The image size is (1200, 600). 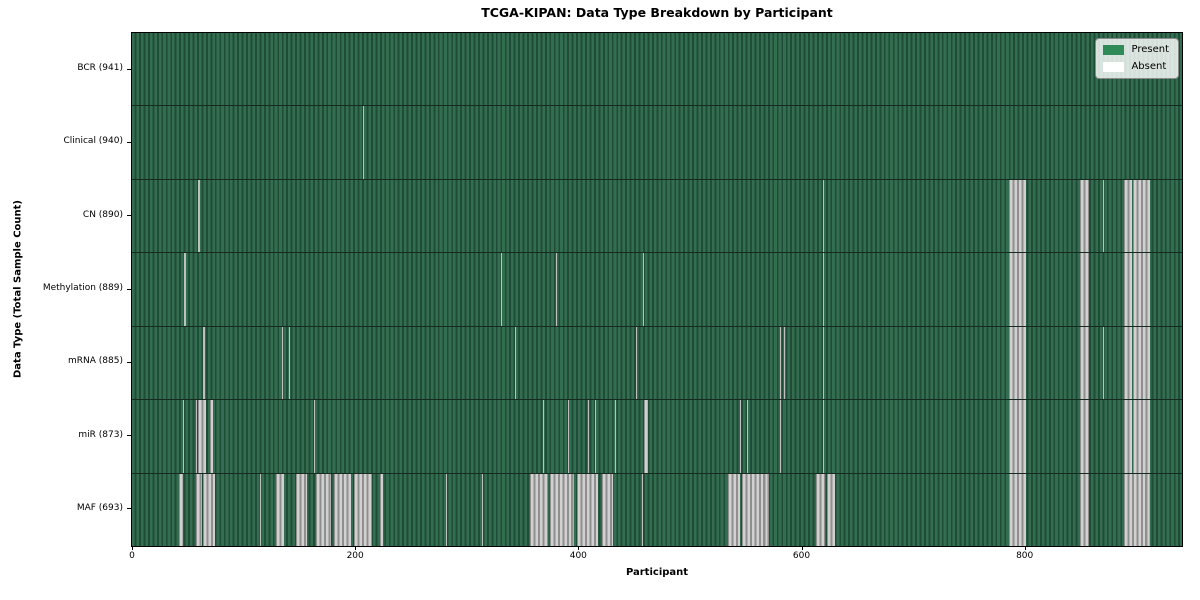 What do you see at coordinates (578, 556) in the screenshot?
I see `x-tick-label-400: 400` at bounding box center [578, 556].